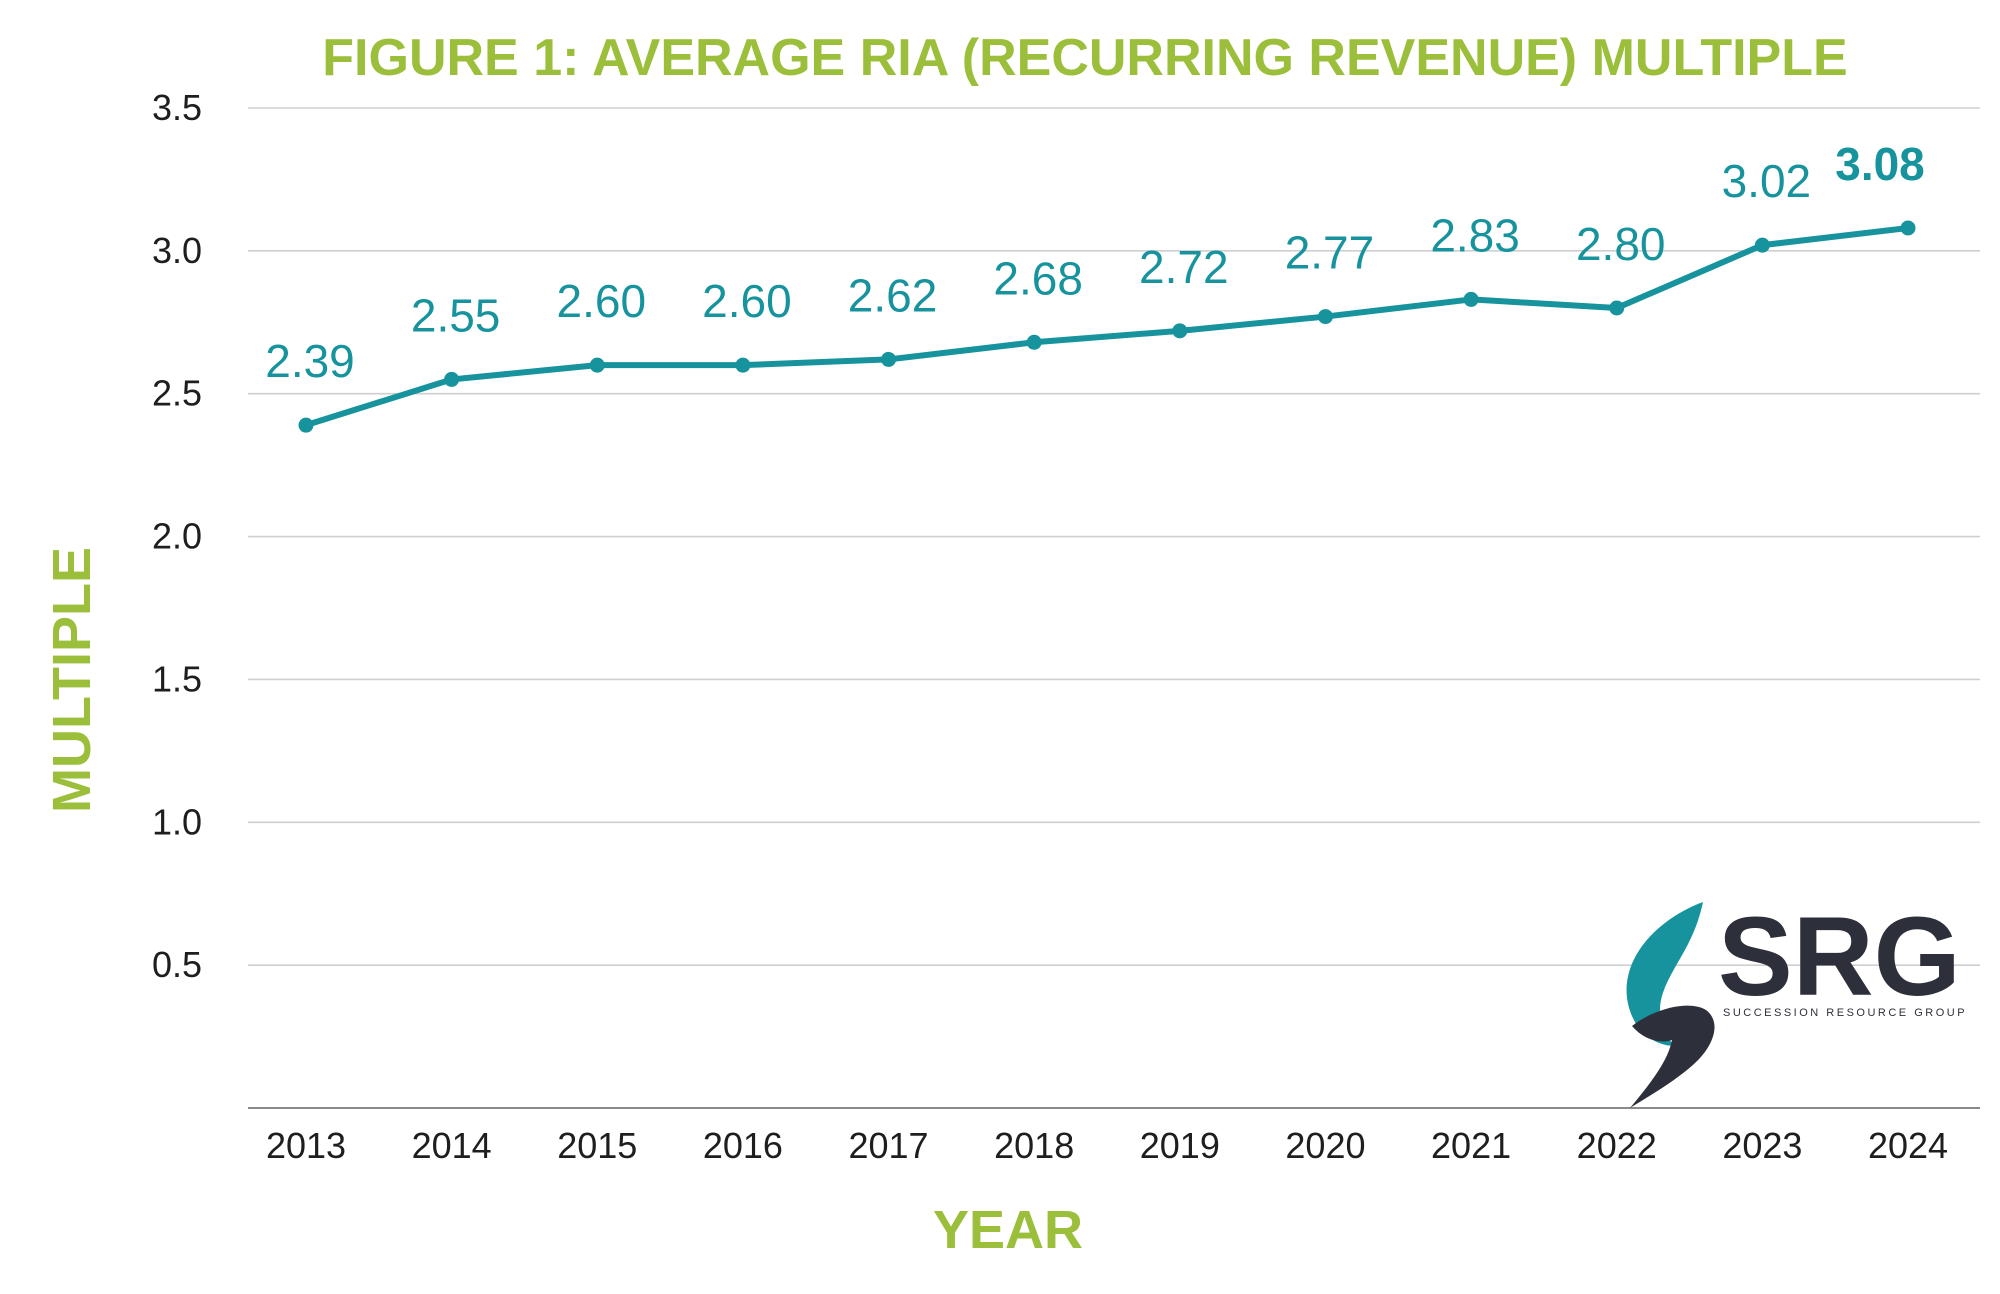  What do you see at coordinates (1845, 1013) in the screenshot?
I see `logo-tagline: SUCCESSION RESOURCE GROUP` at bounding box center [1845, 1013].